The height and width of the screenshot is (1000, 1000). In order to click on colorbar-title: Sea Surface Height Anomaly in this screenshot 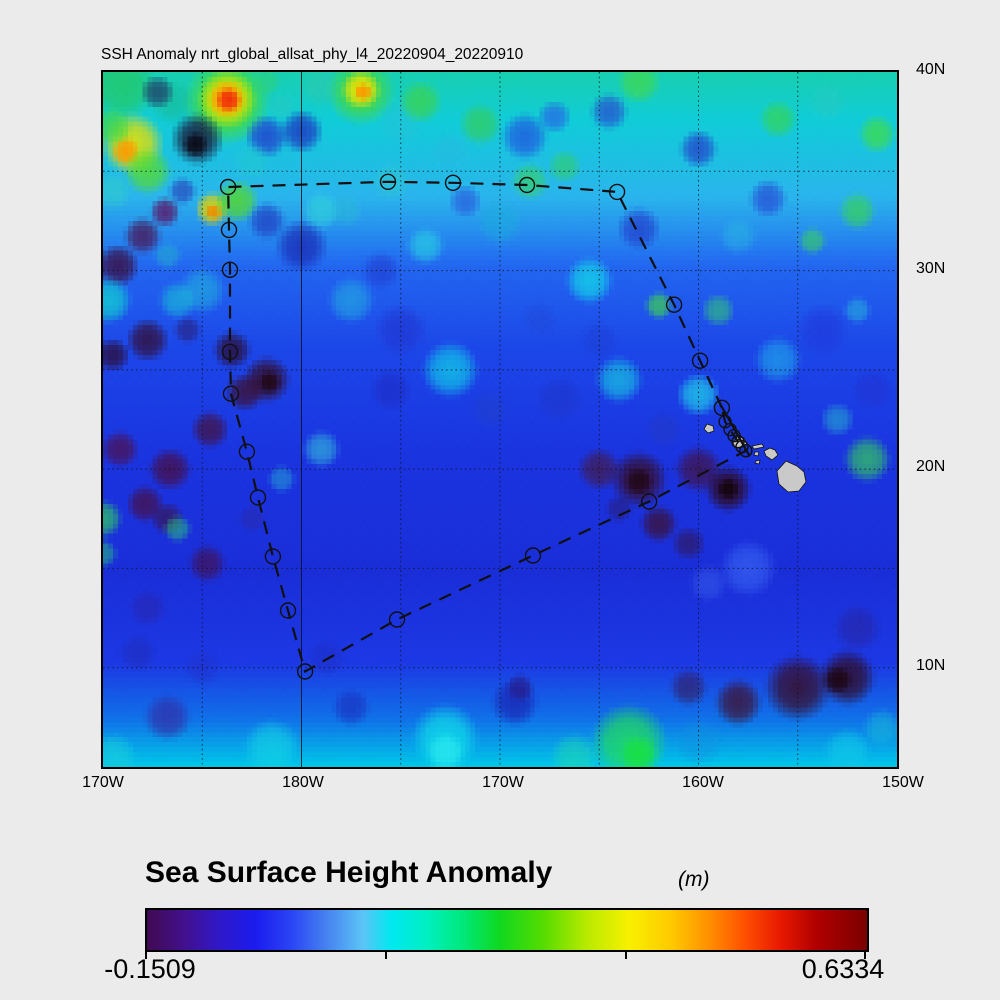, I will do `click(349, 872)`.